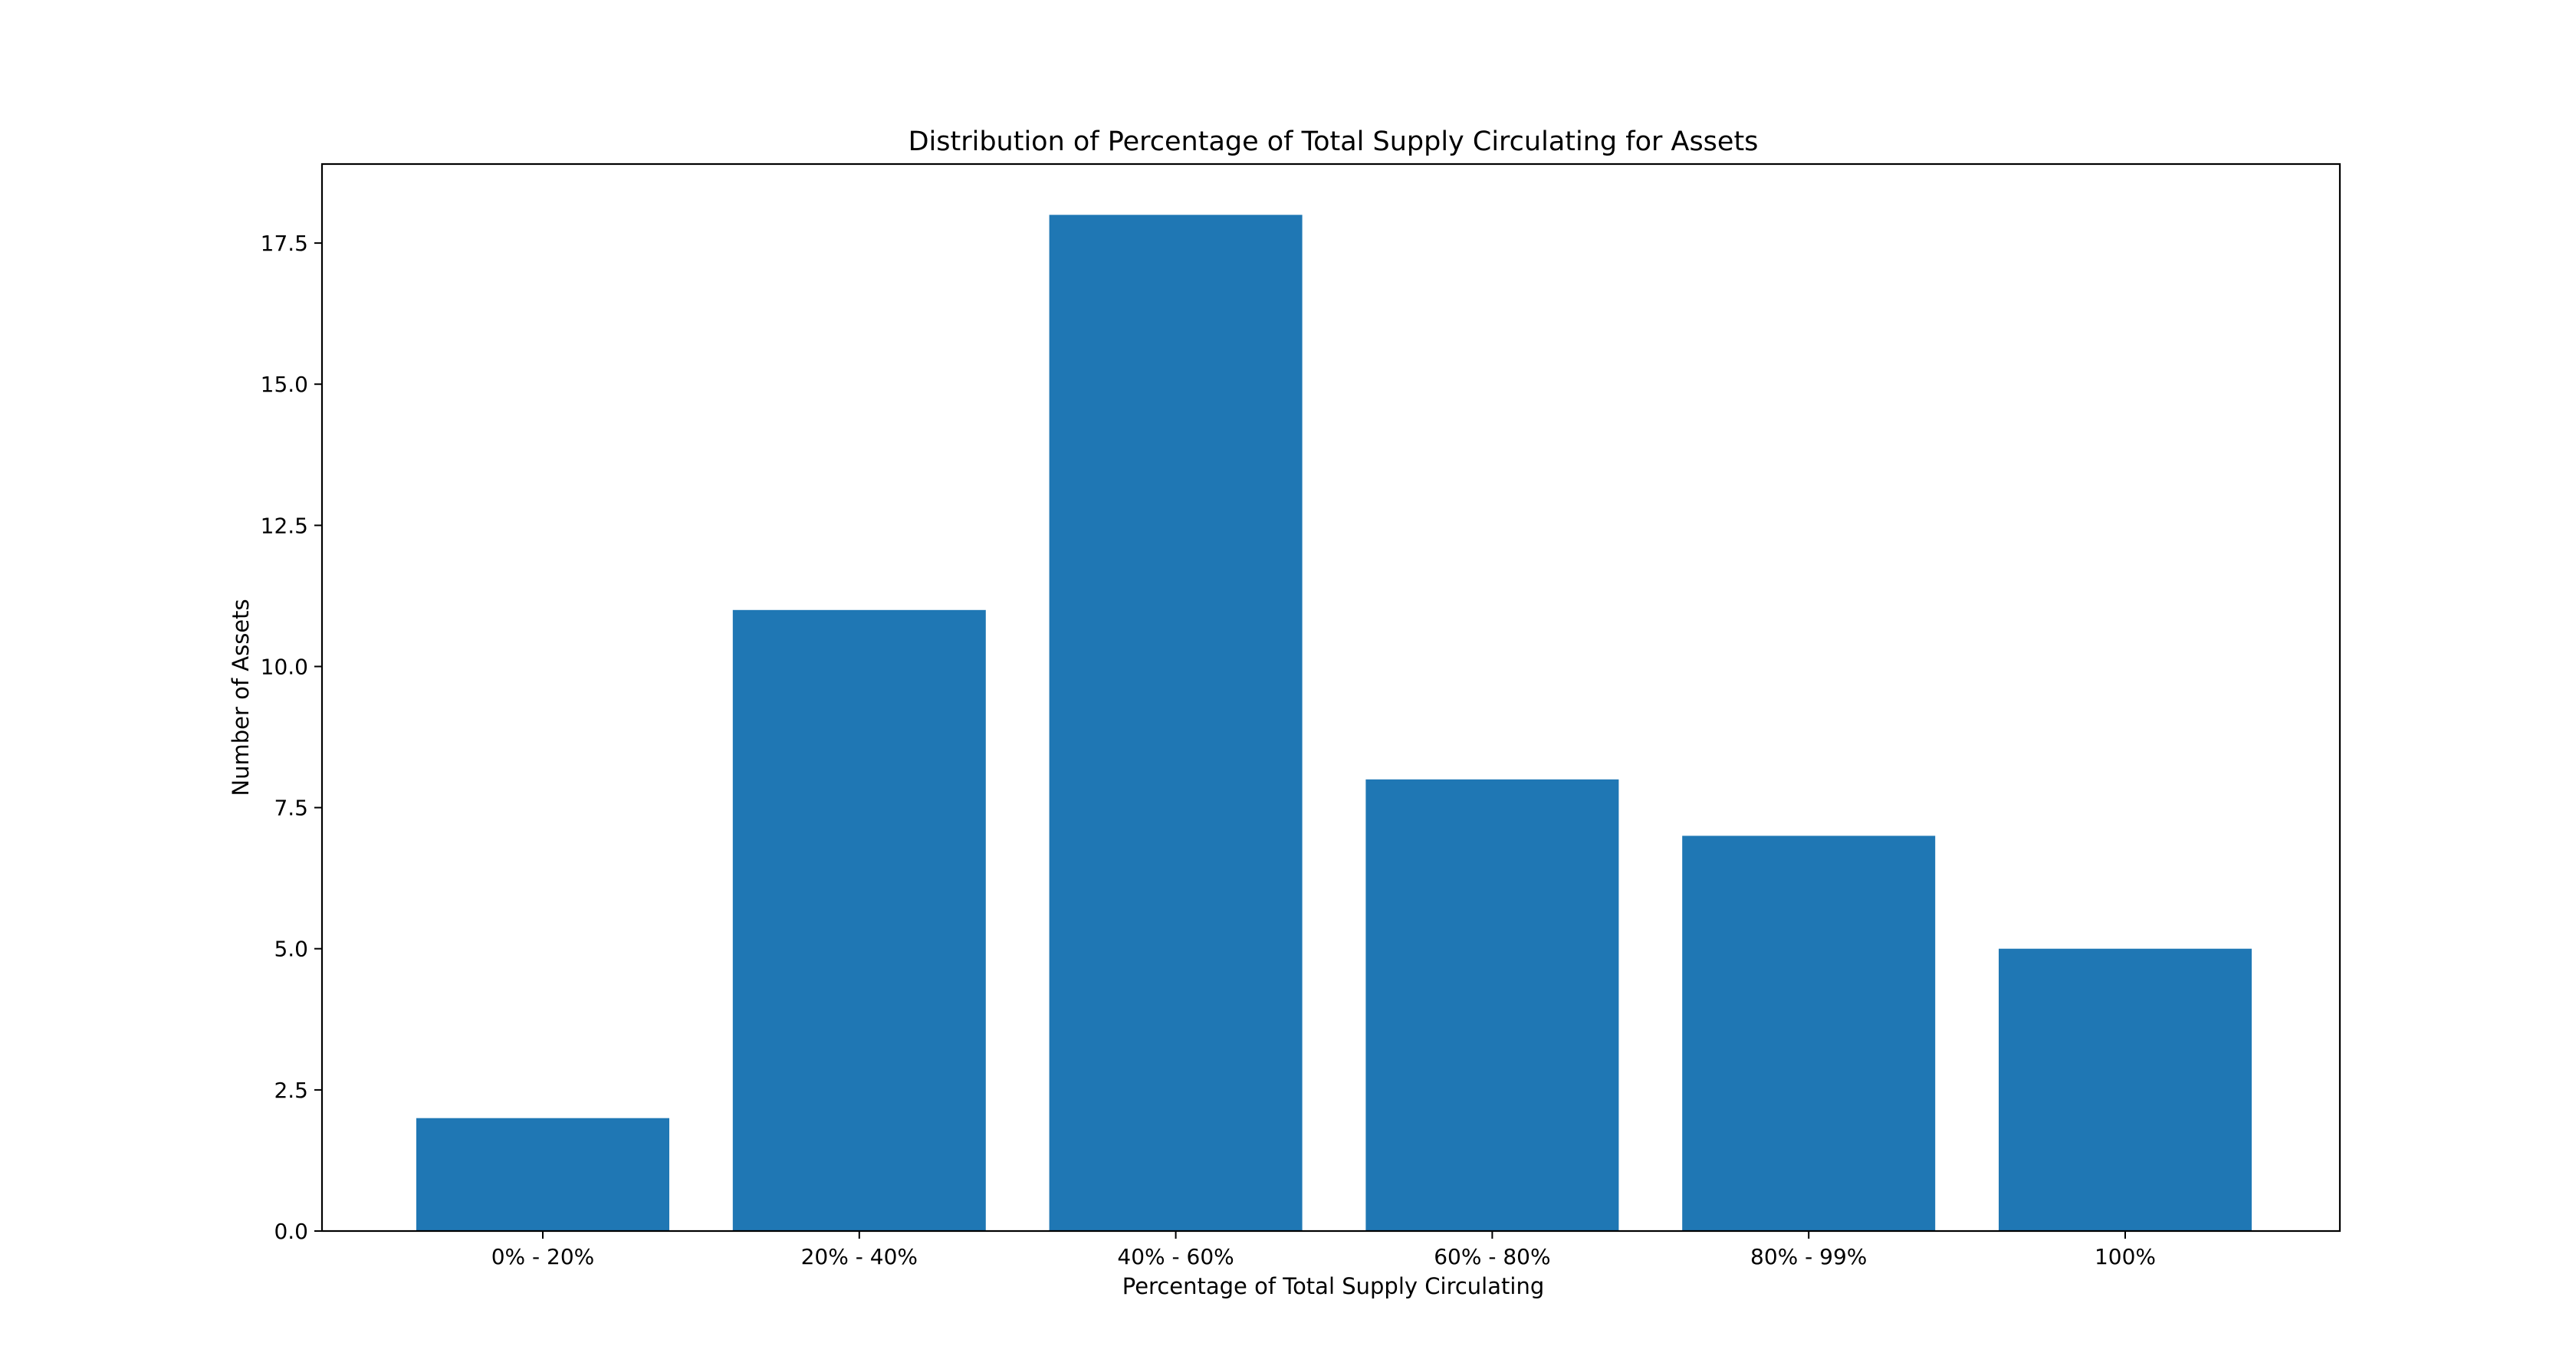  I want to click on y-tick-label-1: 2.5, so click(291, 1090).